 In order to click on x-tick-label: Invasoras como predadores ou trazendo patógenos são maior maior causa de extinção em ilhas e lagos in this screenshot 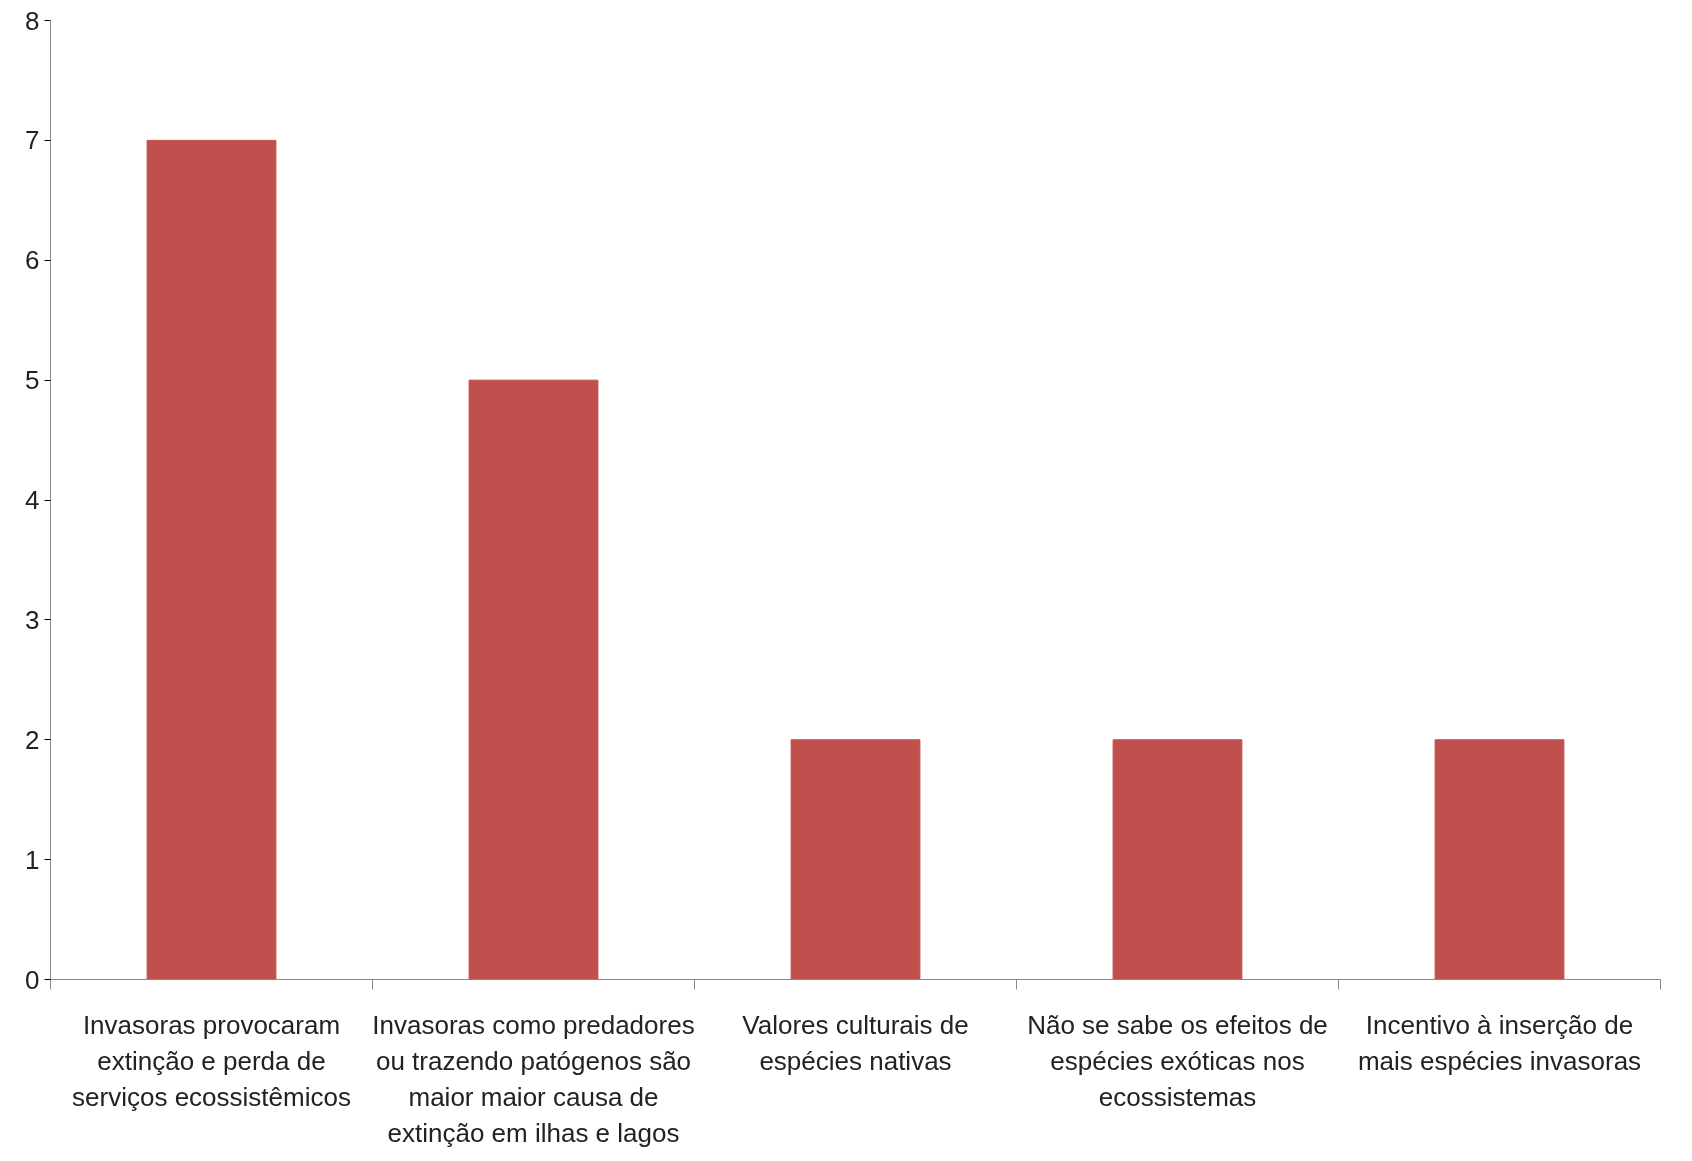, I will do `click(533, 1078)`.